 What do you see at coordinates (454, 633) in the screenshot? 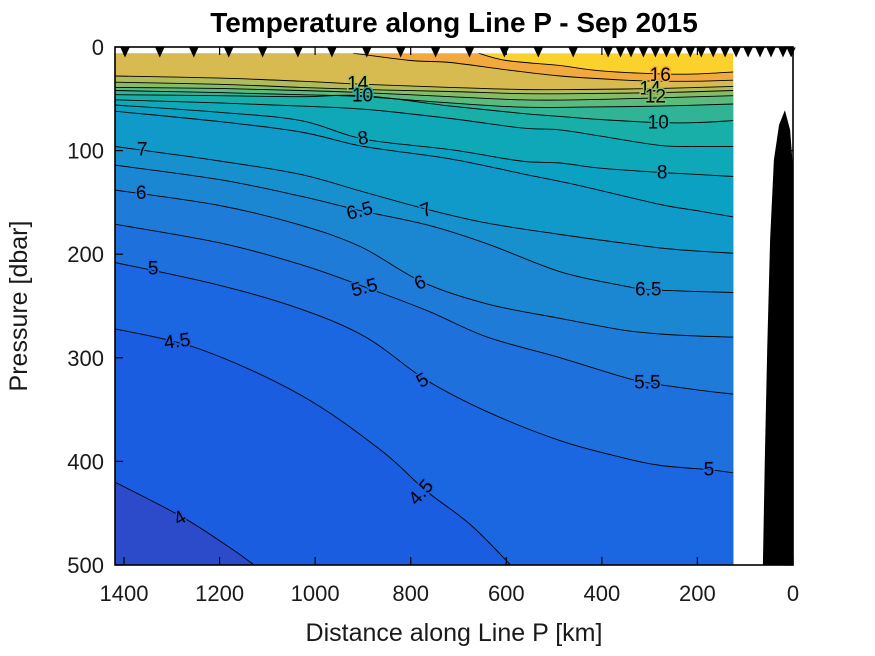
I see `x-axis-label: Distance along Line P [km]` at bounding box center [454, 633].